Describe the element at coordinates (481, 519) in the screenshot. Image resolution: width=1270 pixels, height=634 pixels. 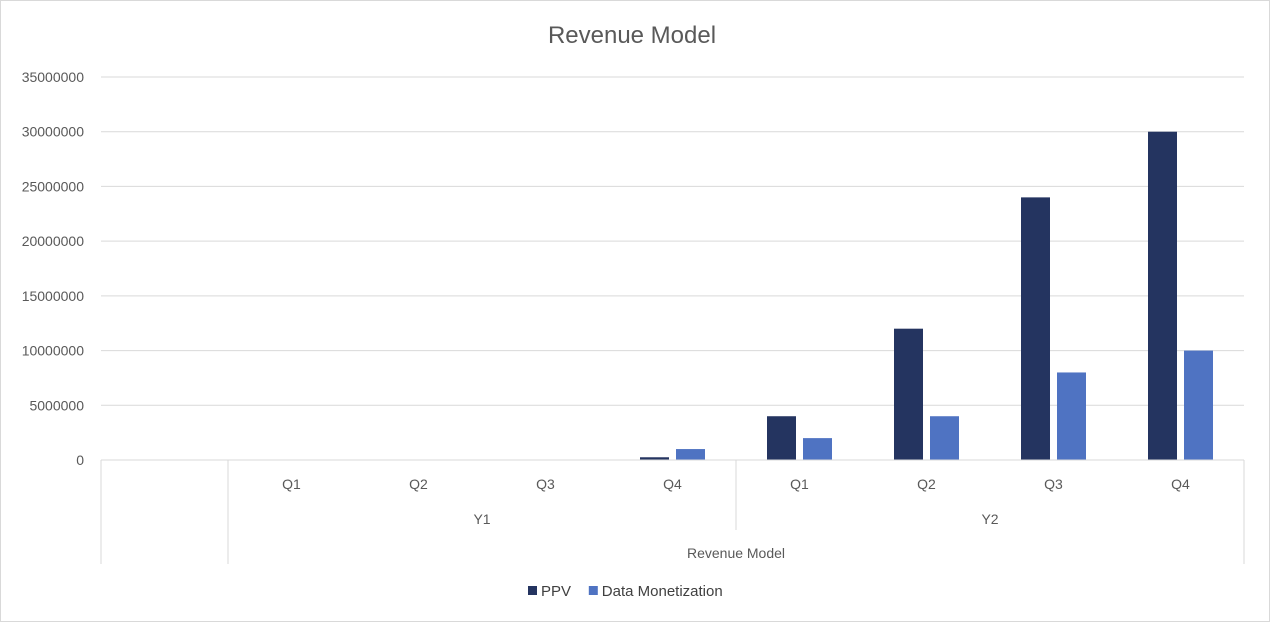
I see `group-label: Y1` at that location.